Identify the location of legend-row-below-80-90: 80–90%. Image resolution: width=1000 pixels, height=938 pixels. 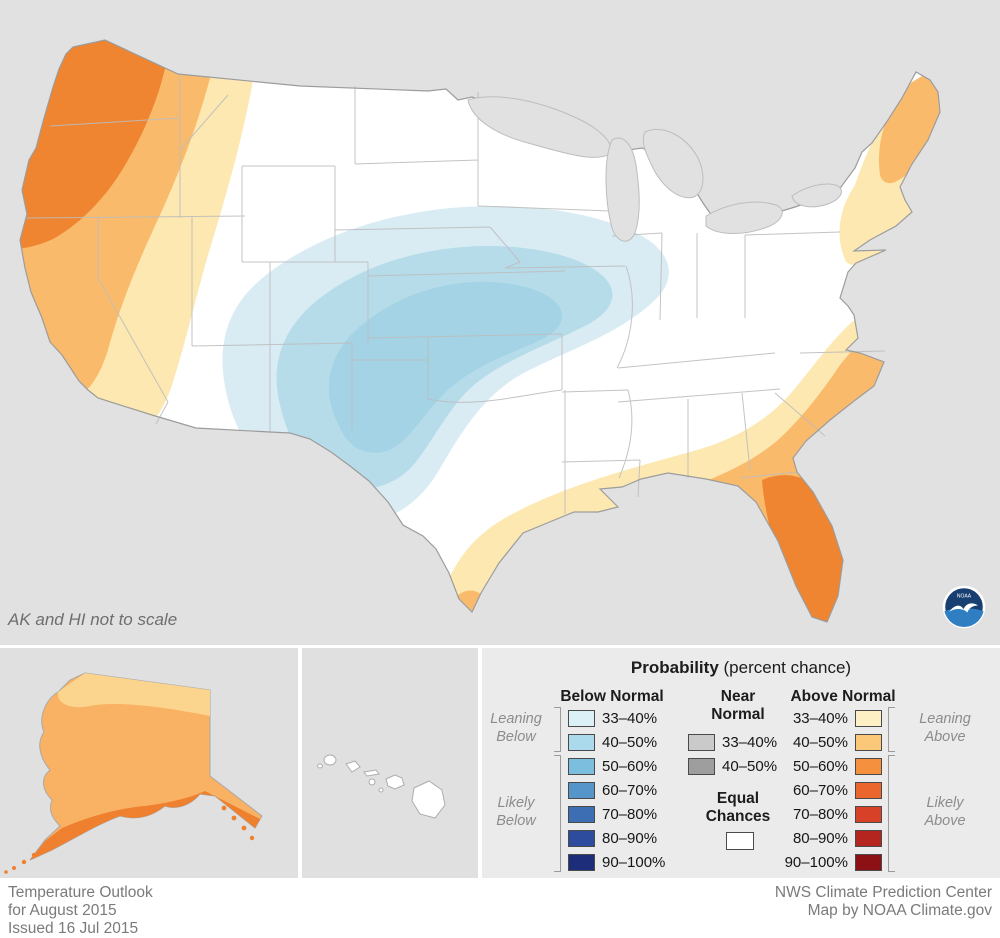
(612, 838).